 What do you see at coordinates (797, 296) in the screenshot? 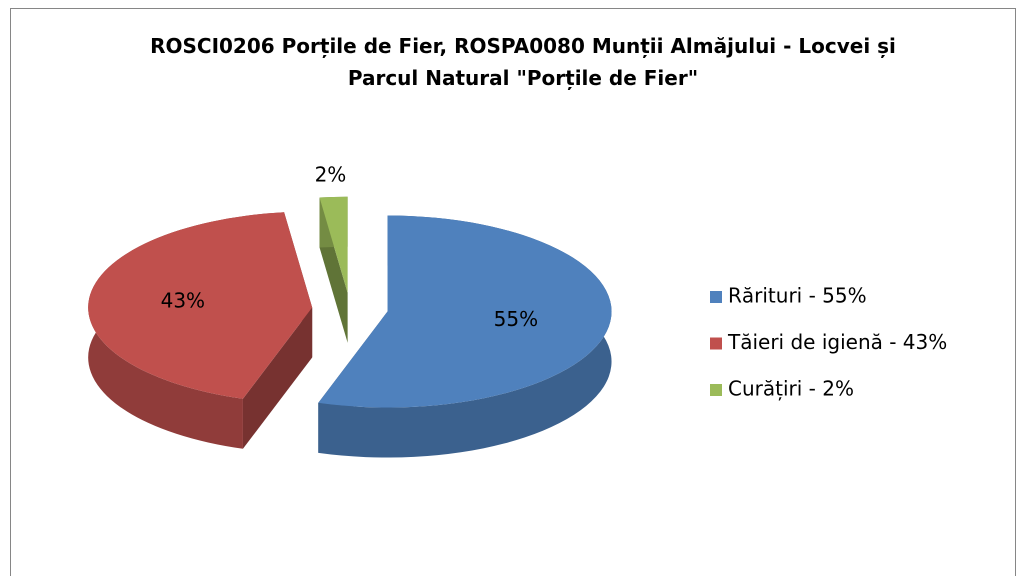
I see `legend-label: Rărituri - 55%` at bounding box center [797, 296].